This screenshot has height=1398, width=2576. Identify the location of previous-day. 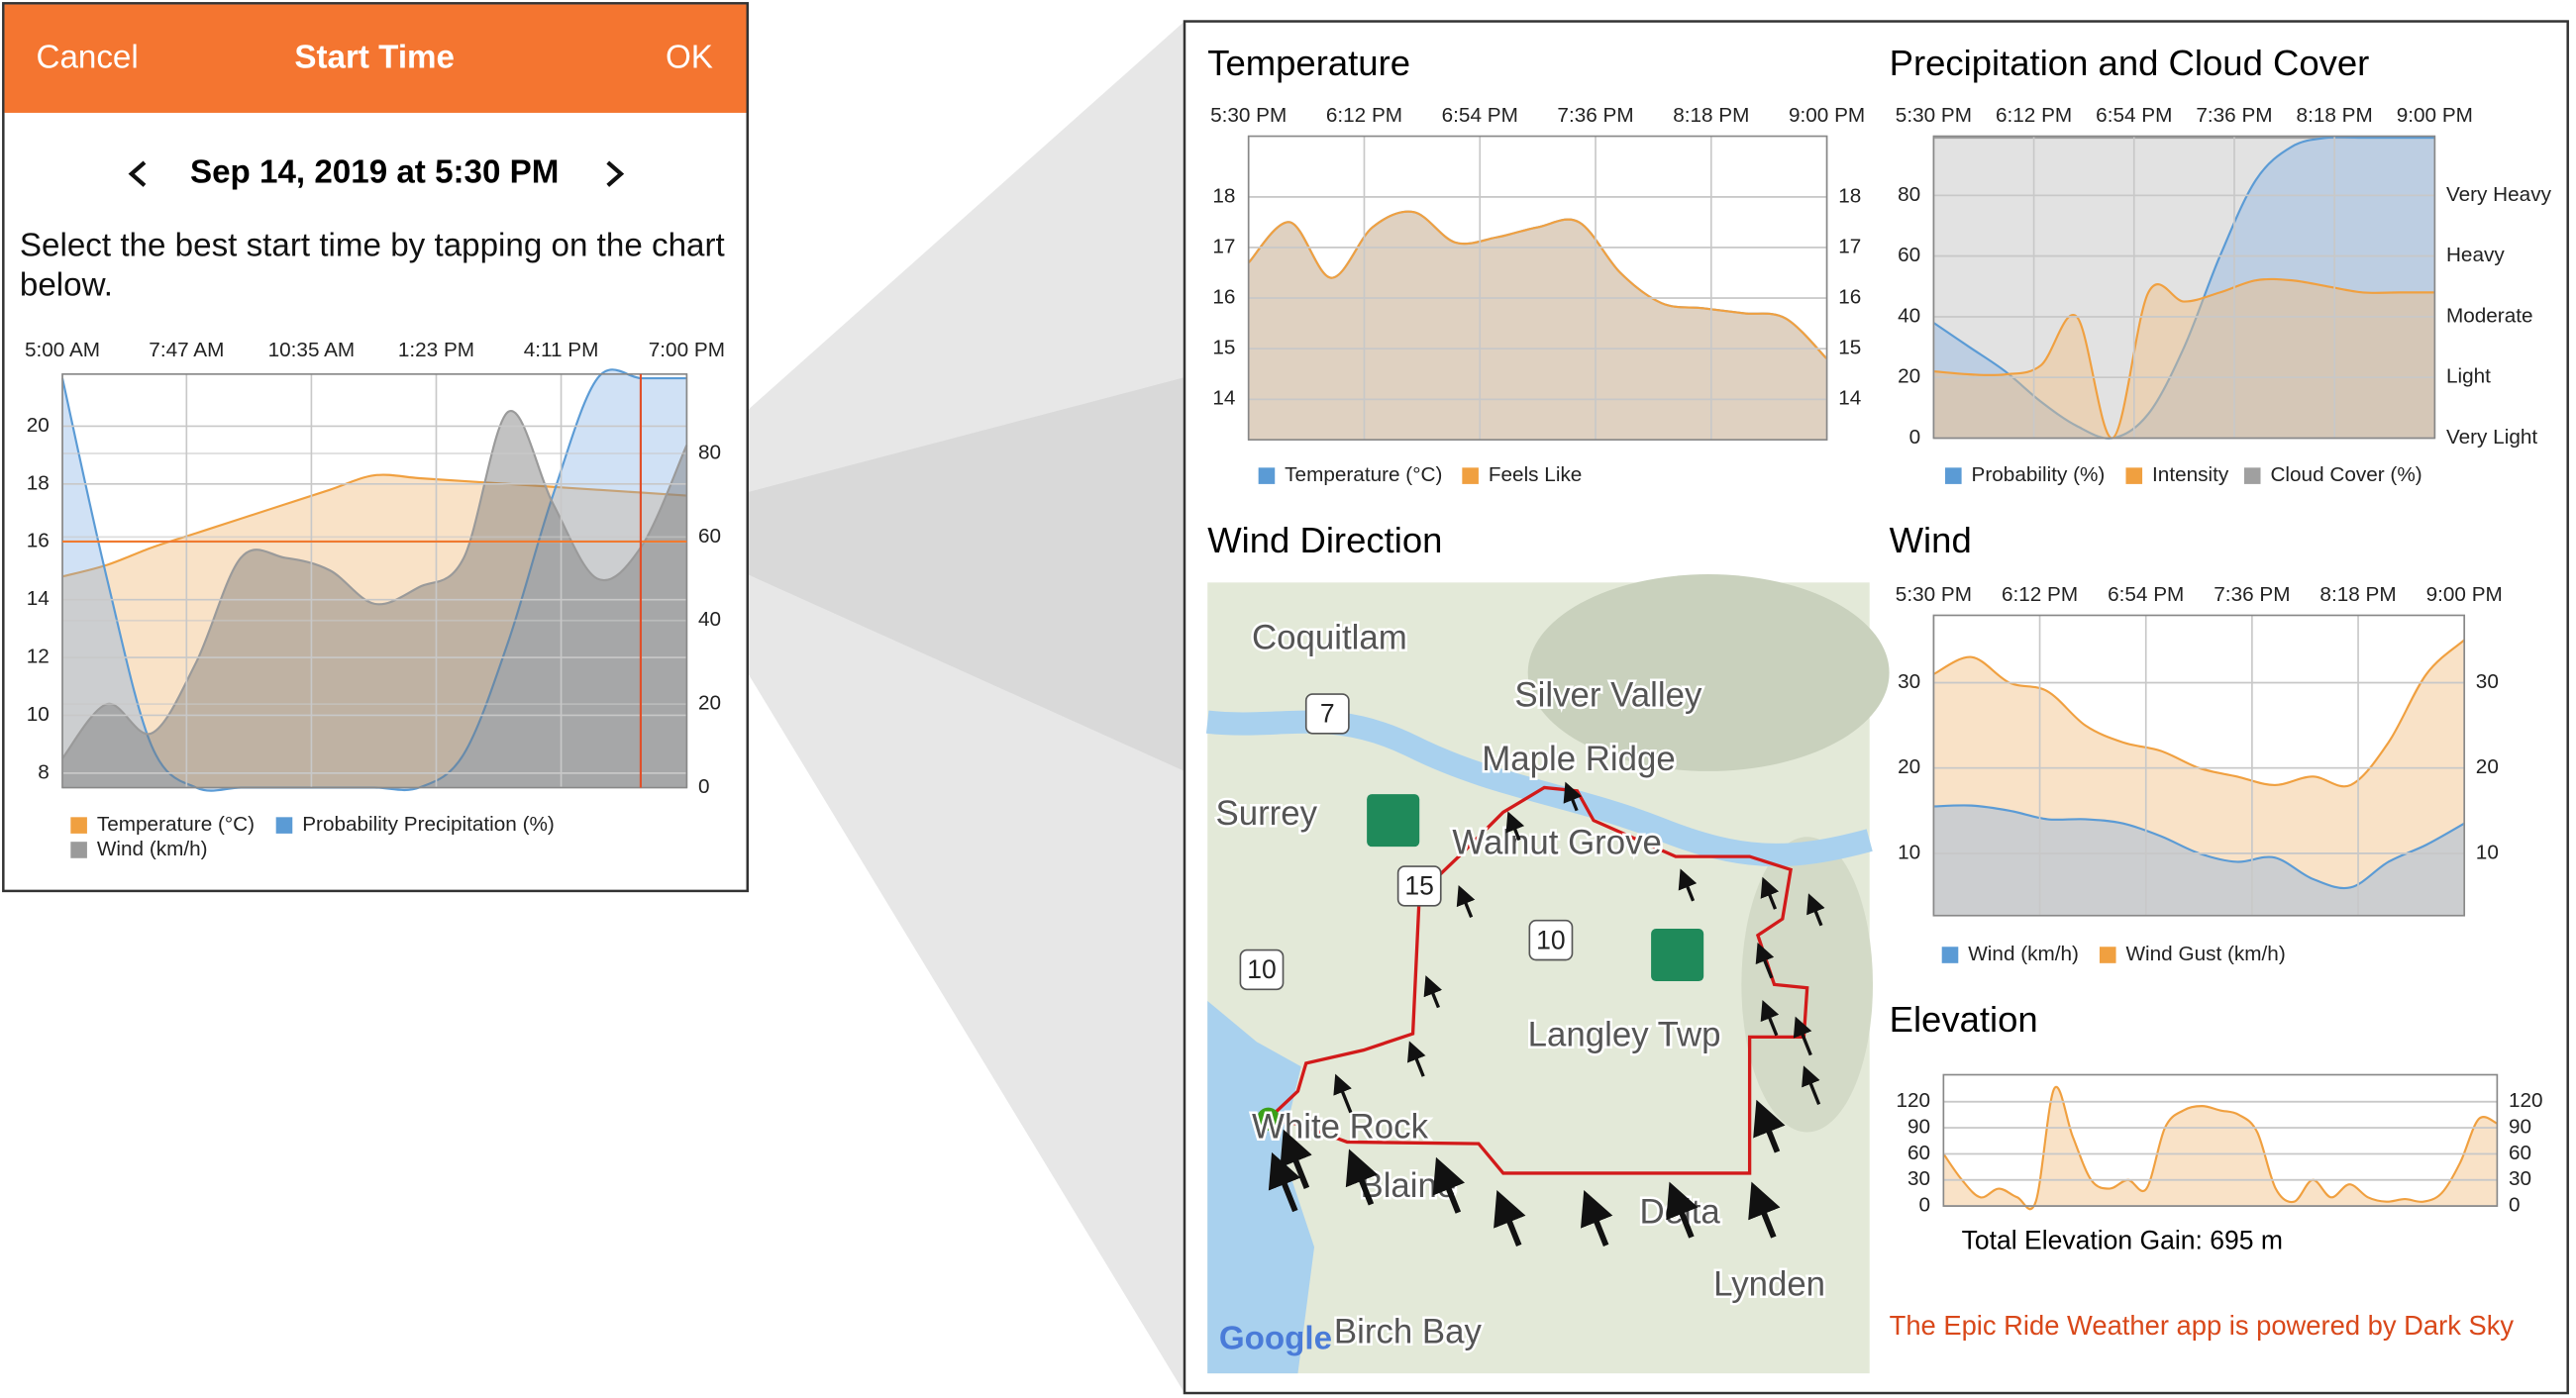
(137, 173).